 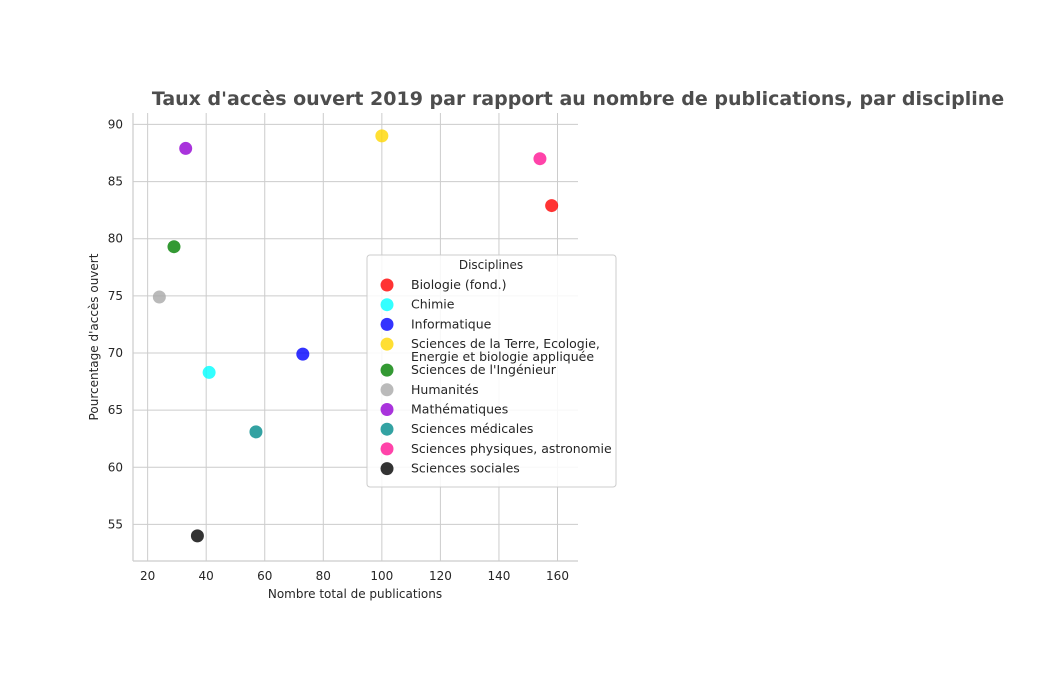 I want to click on x-tick-label: 120, so click(x=440, y=576).